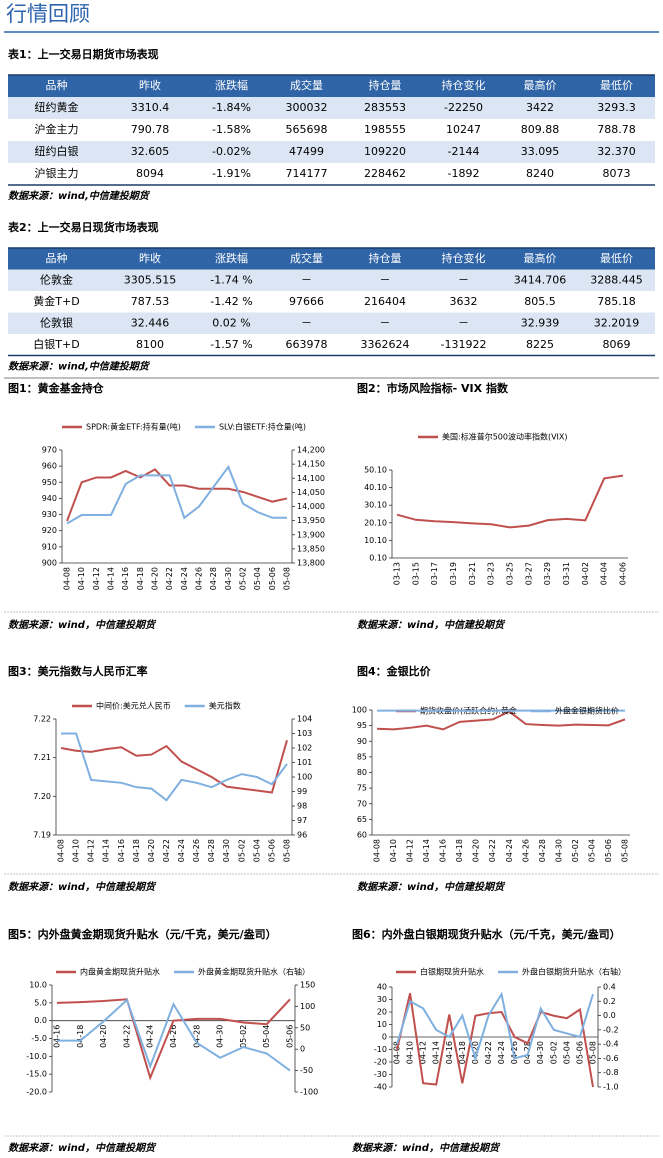 The image size is (663, 1158). Describe the element at coordinates (49, 482) in the screenshot. I see `y-tick-label: 950` at that location.